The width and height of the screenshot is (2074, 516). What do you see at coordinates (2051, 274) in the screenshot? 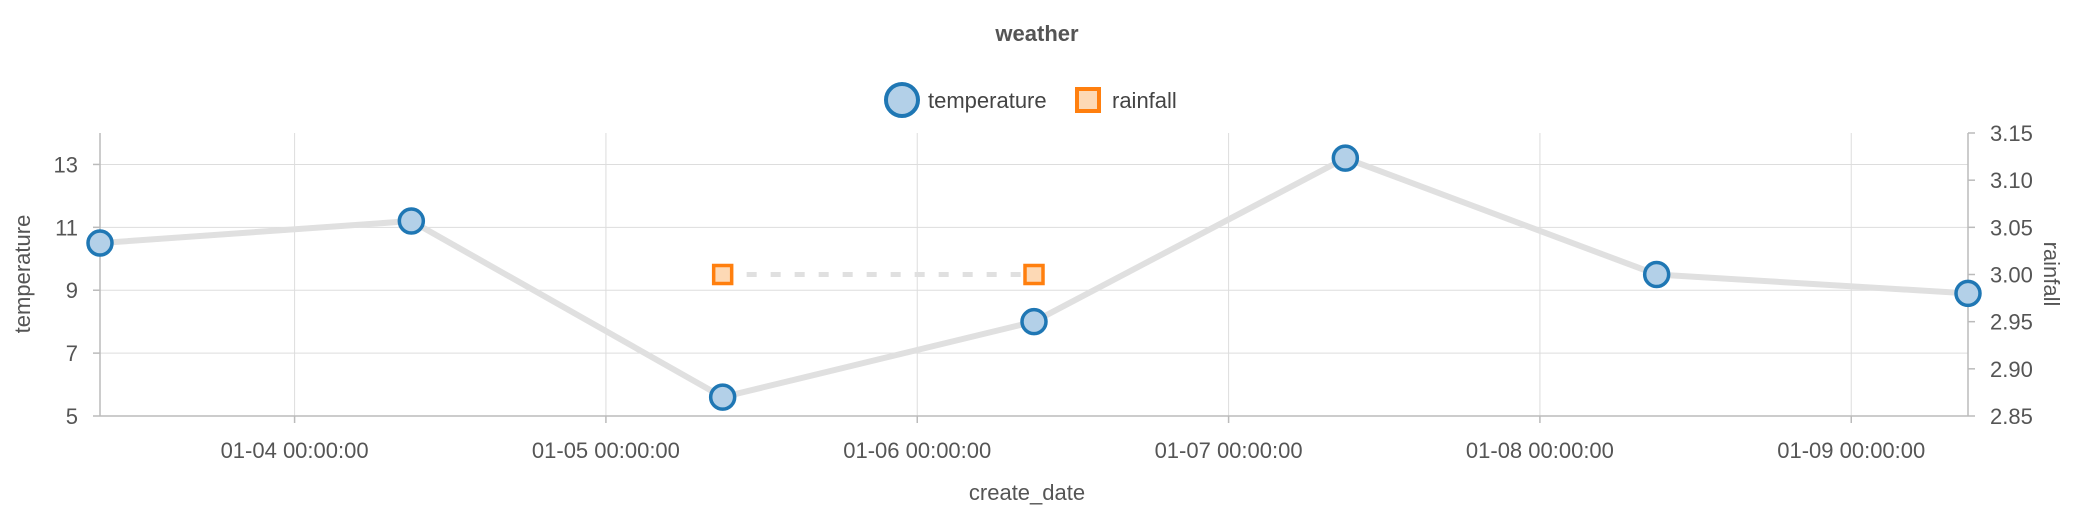
I see `y-axis-right-label: rainfall` at bounding box center [2051, 274].